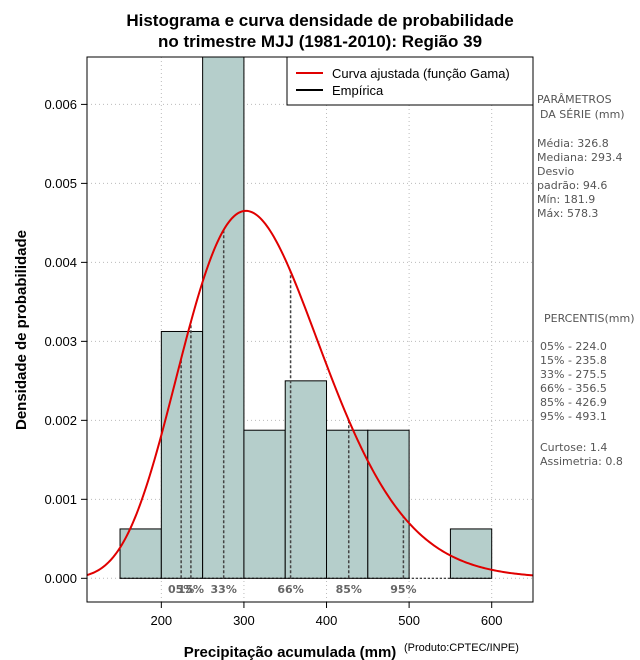 This screenshot has height=660, width=640. Describe the element at coordinates (191, 589) in the screenshot. I see `percentile-label-1: 15%` at that location.